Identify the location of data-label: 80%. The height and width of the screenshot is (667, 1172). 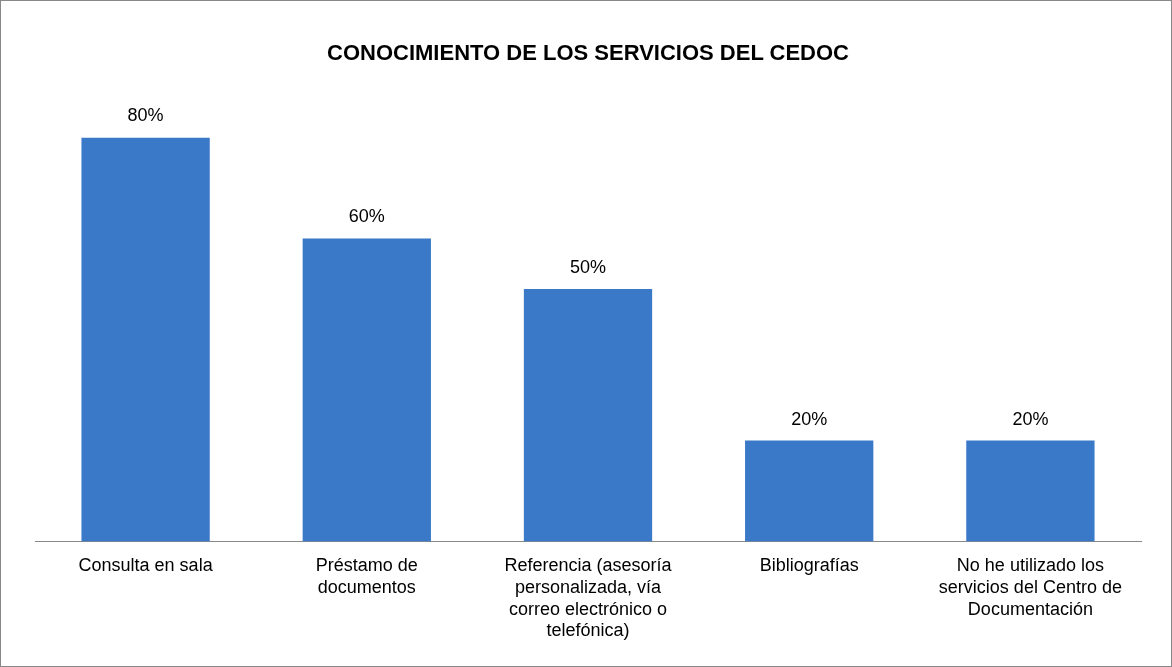
(145, 115).